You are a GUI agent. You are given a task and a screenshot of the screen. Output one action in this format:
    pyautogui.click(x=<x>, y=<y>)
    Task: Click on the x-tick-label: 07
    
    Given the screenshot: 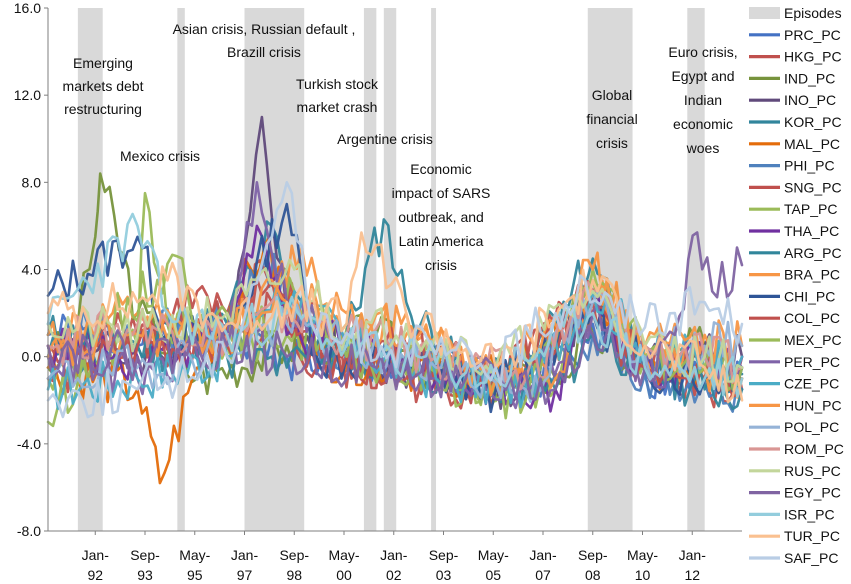 What is the action you would take?
    pyautogui.click(x=543, y=575)
    